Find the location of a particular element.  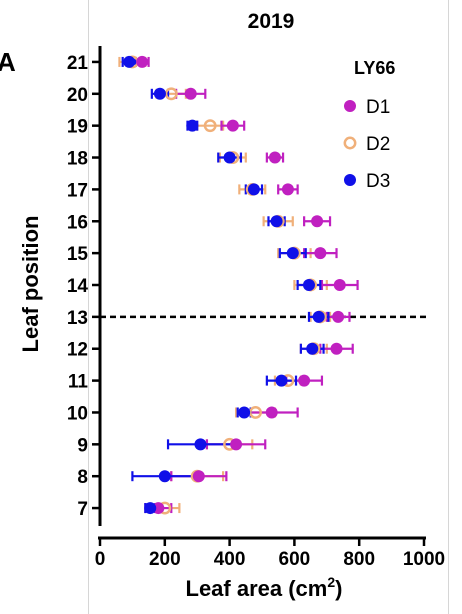

legend-label-d1: D1 is located at coordinates (378, 107).